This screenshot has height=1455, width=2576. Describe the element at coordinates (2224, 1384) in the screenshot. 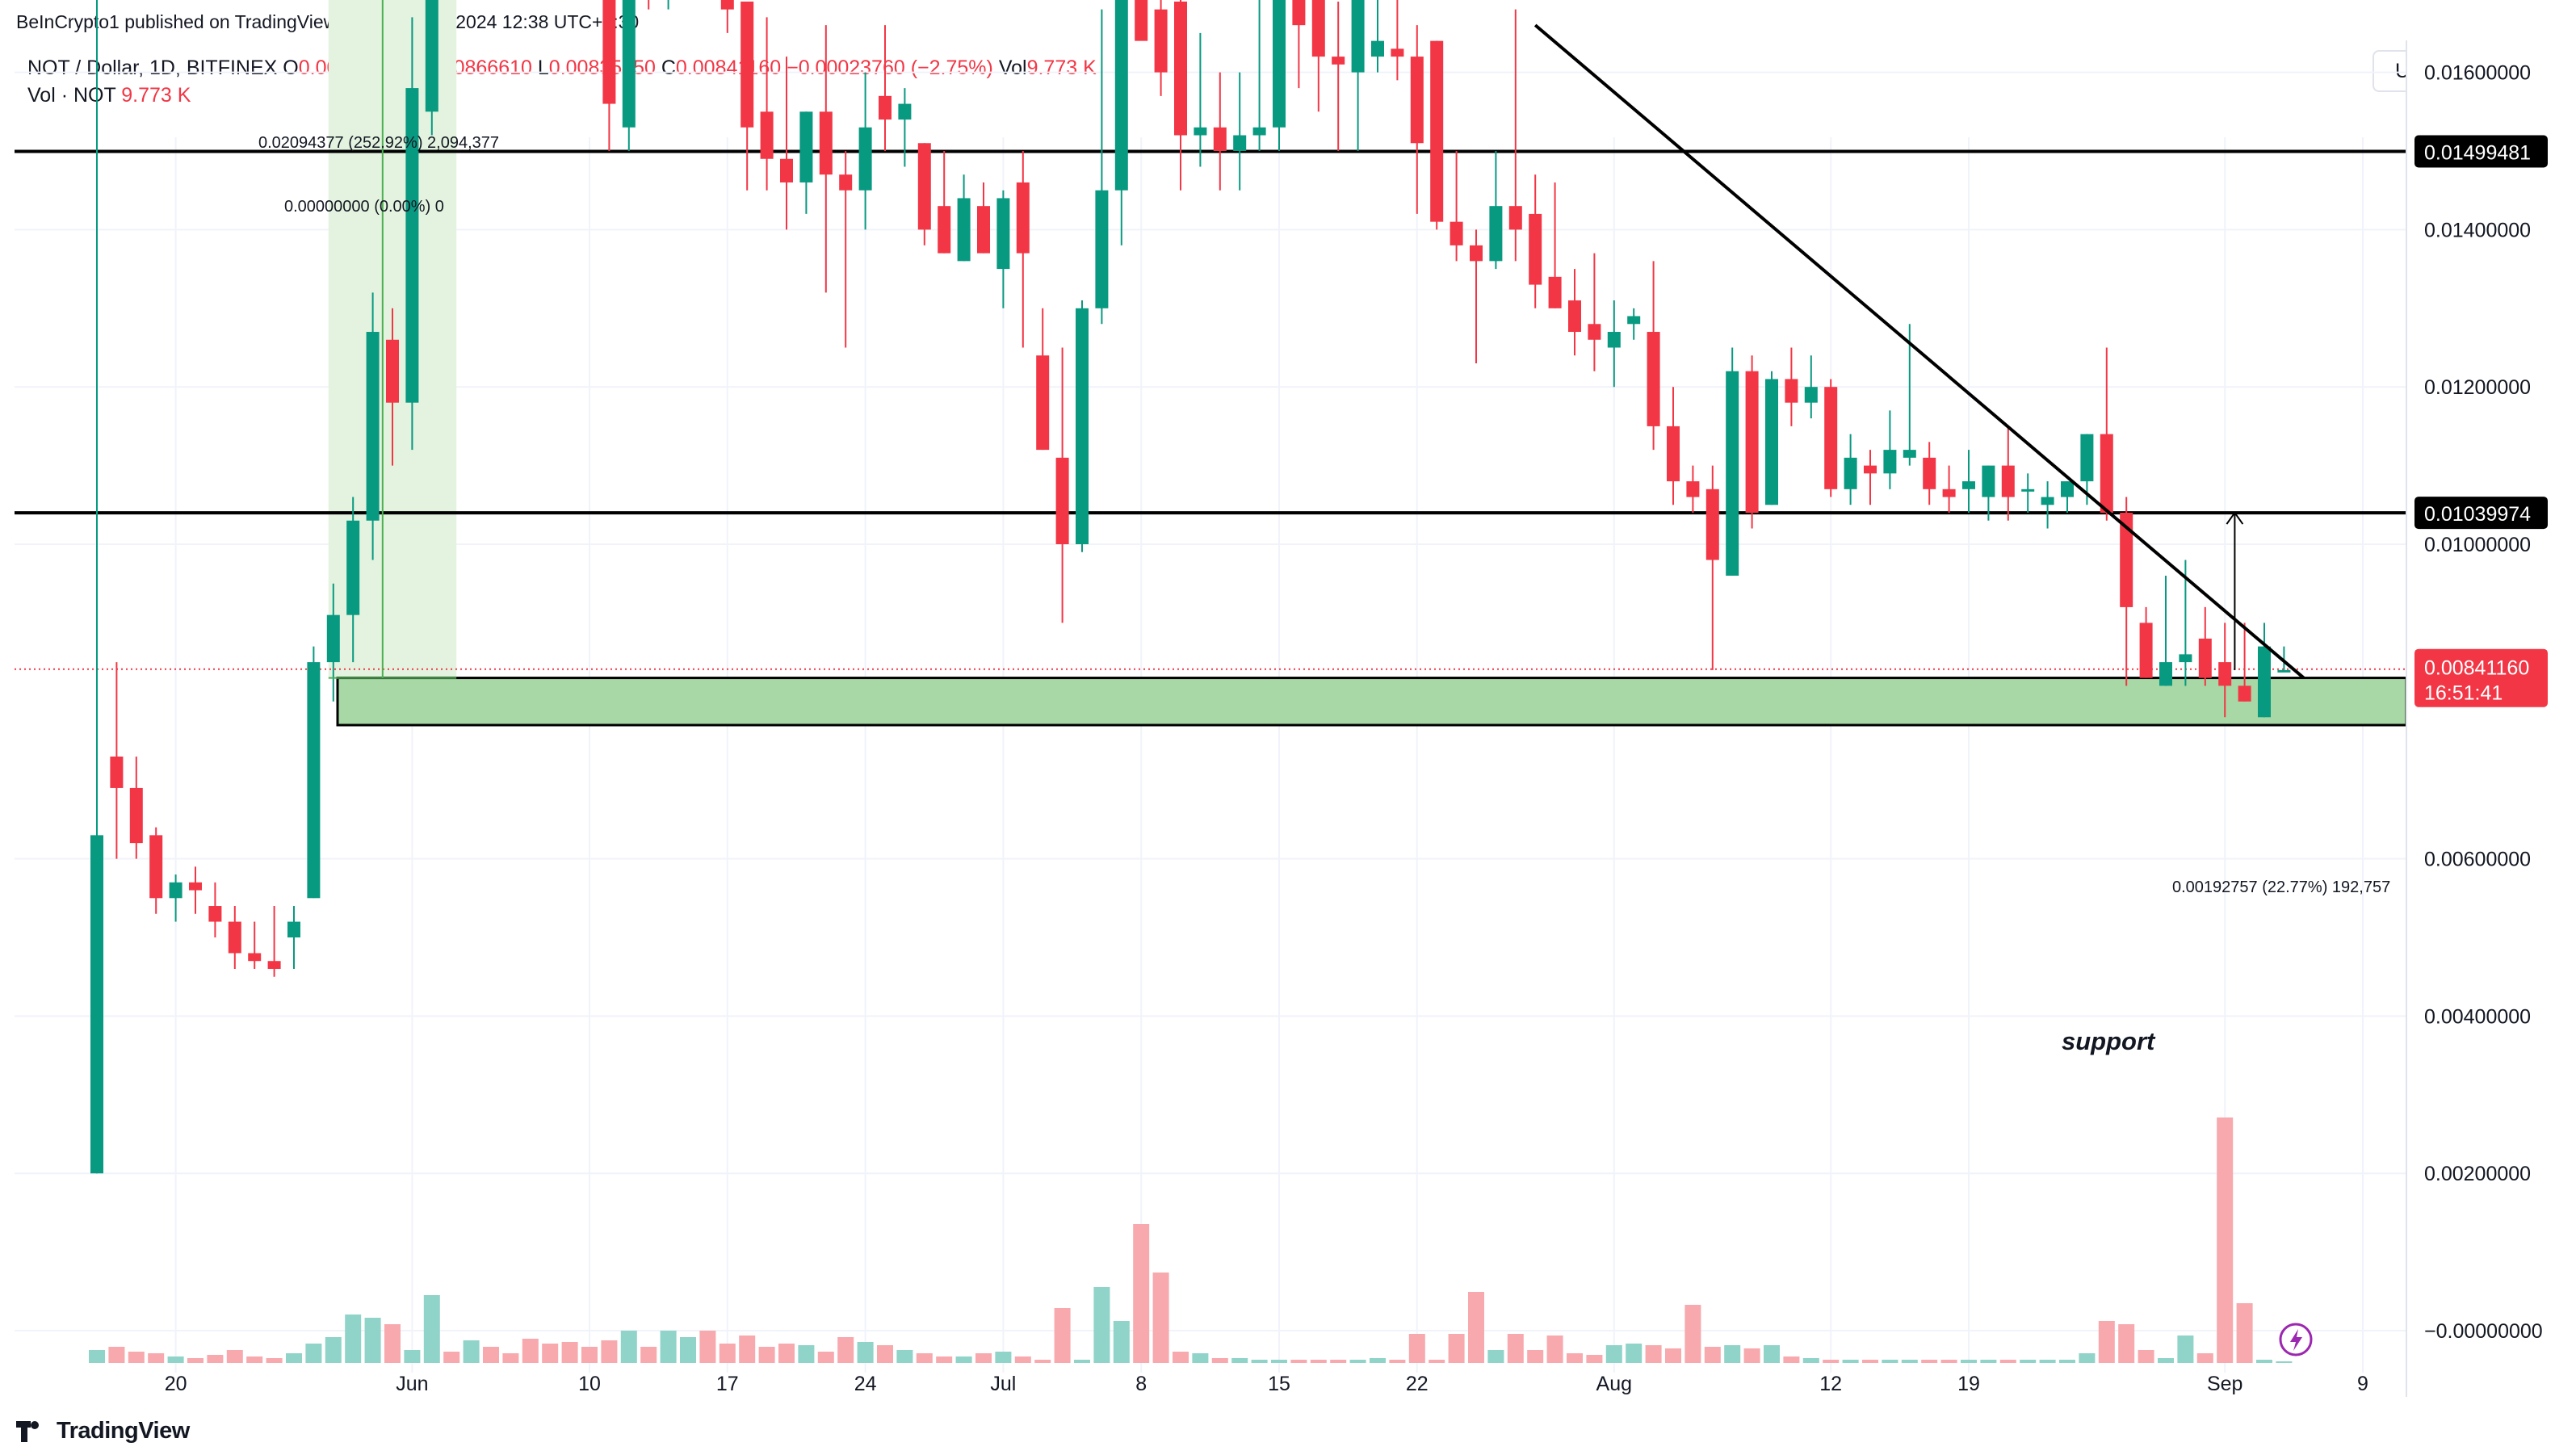

I see `x-tick-label: Sep` at that location.